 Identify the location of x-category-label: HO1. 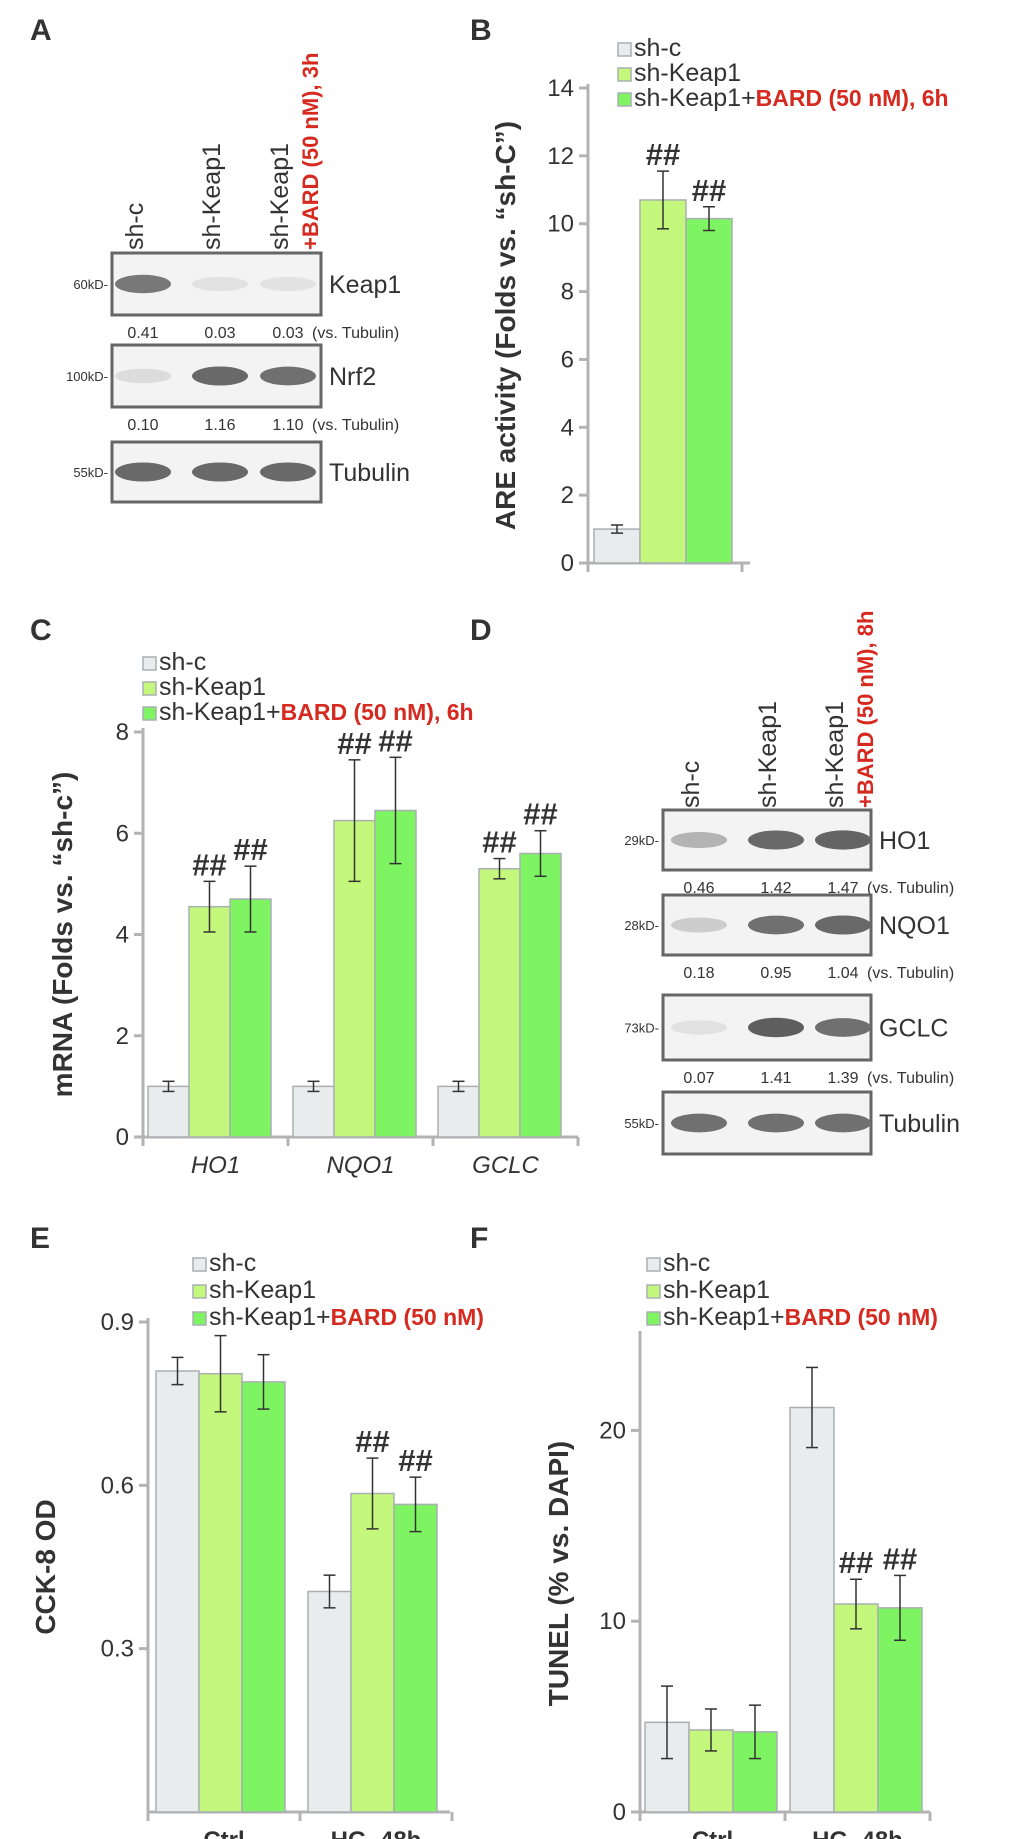
(215, 1165).